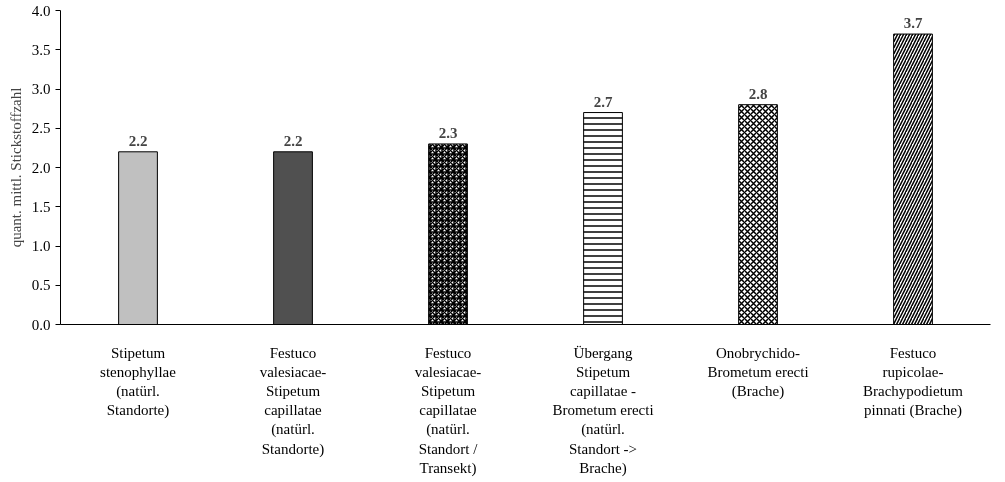  Describe the element at coordinates (138, 382) in the screenshot. I see `x-tick-label: Stipetum stenophyllae (natürl. Standorte)` at that location.